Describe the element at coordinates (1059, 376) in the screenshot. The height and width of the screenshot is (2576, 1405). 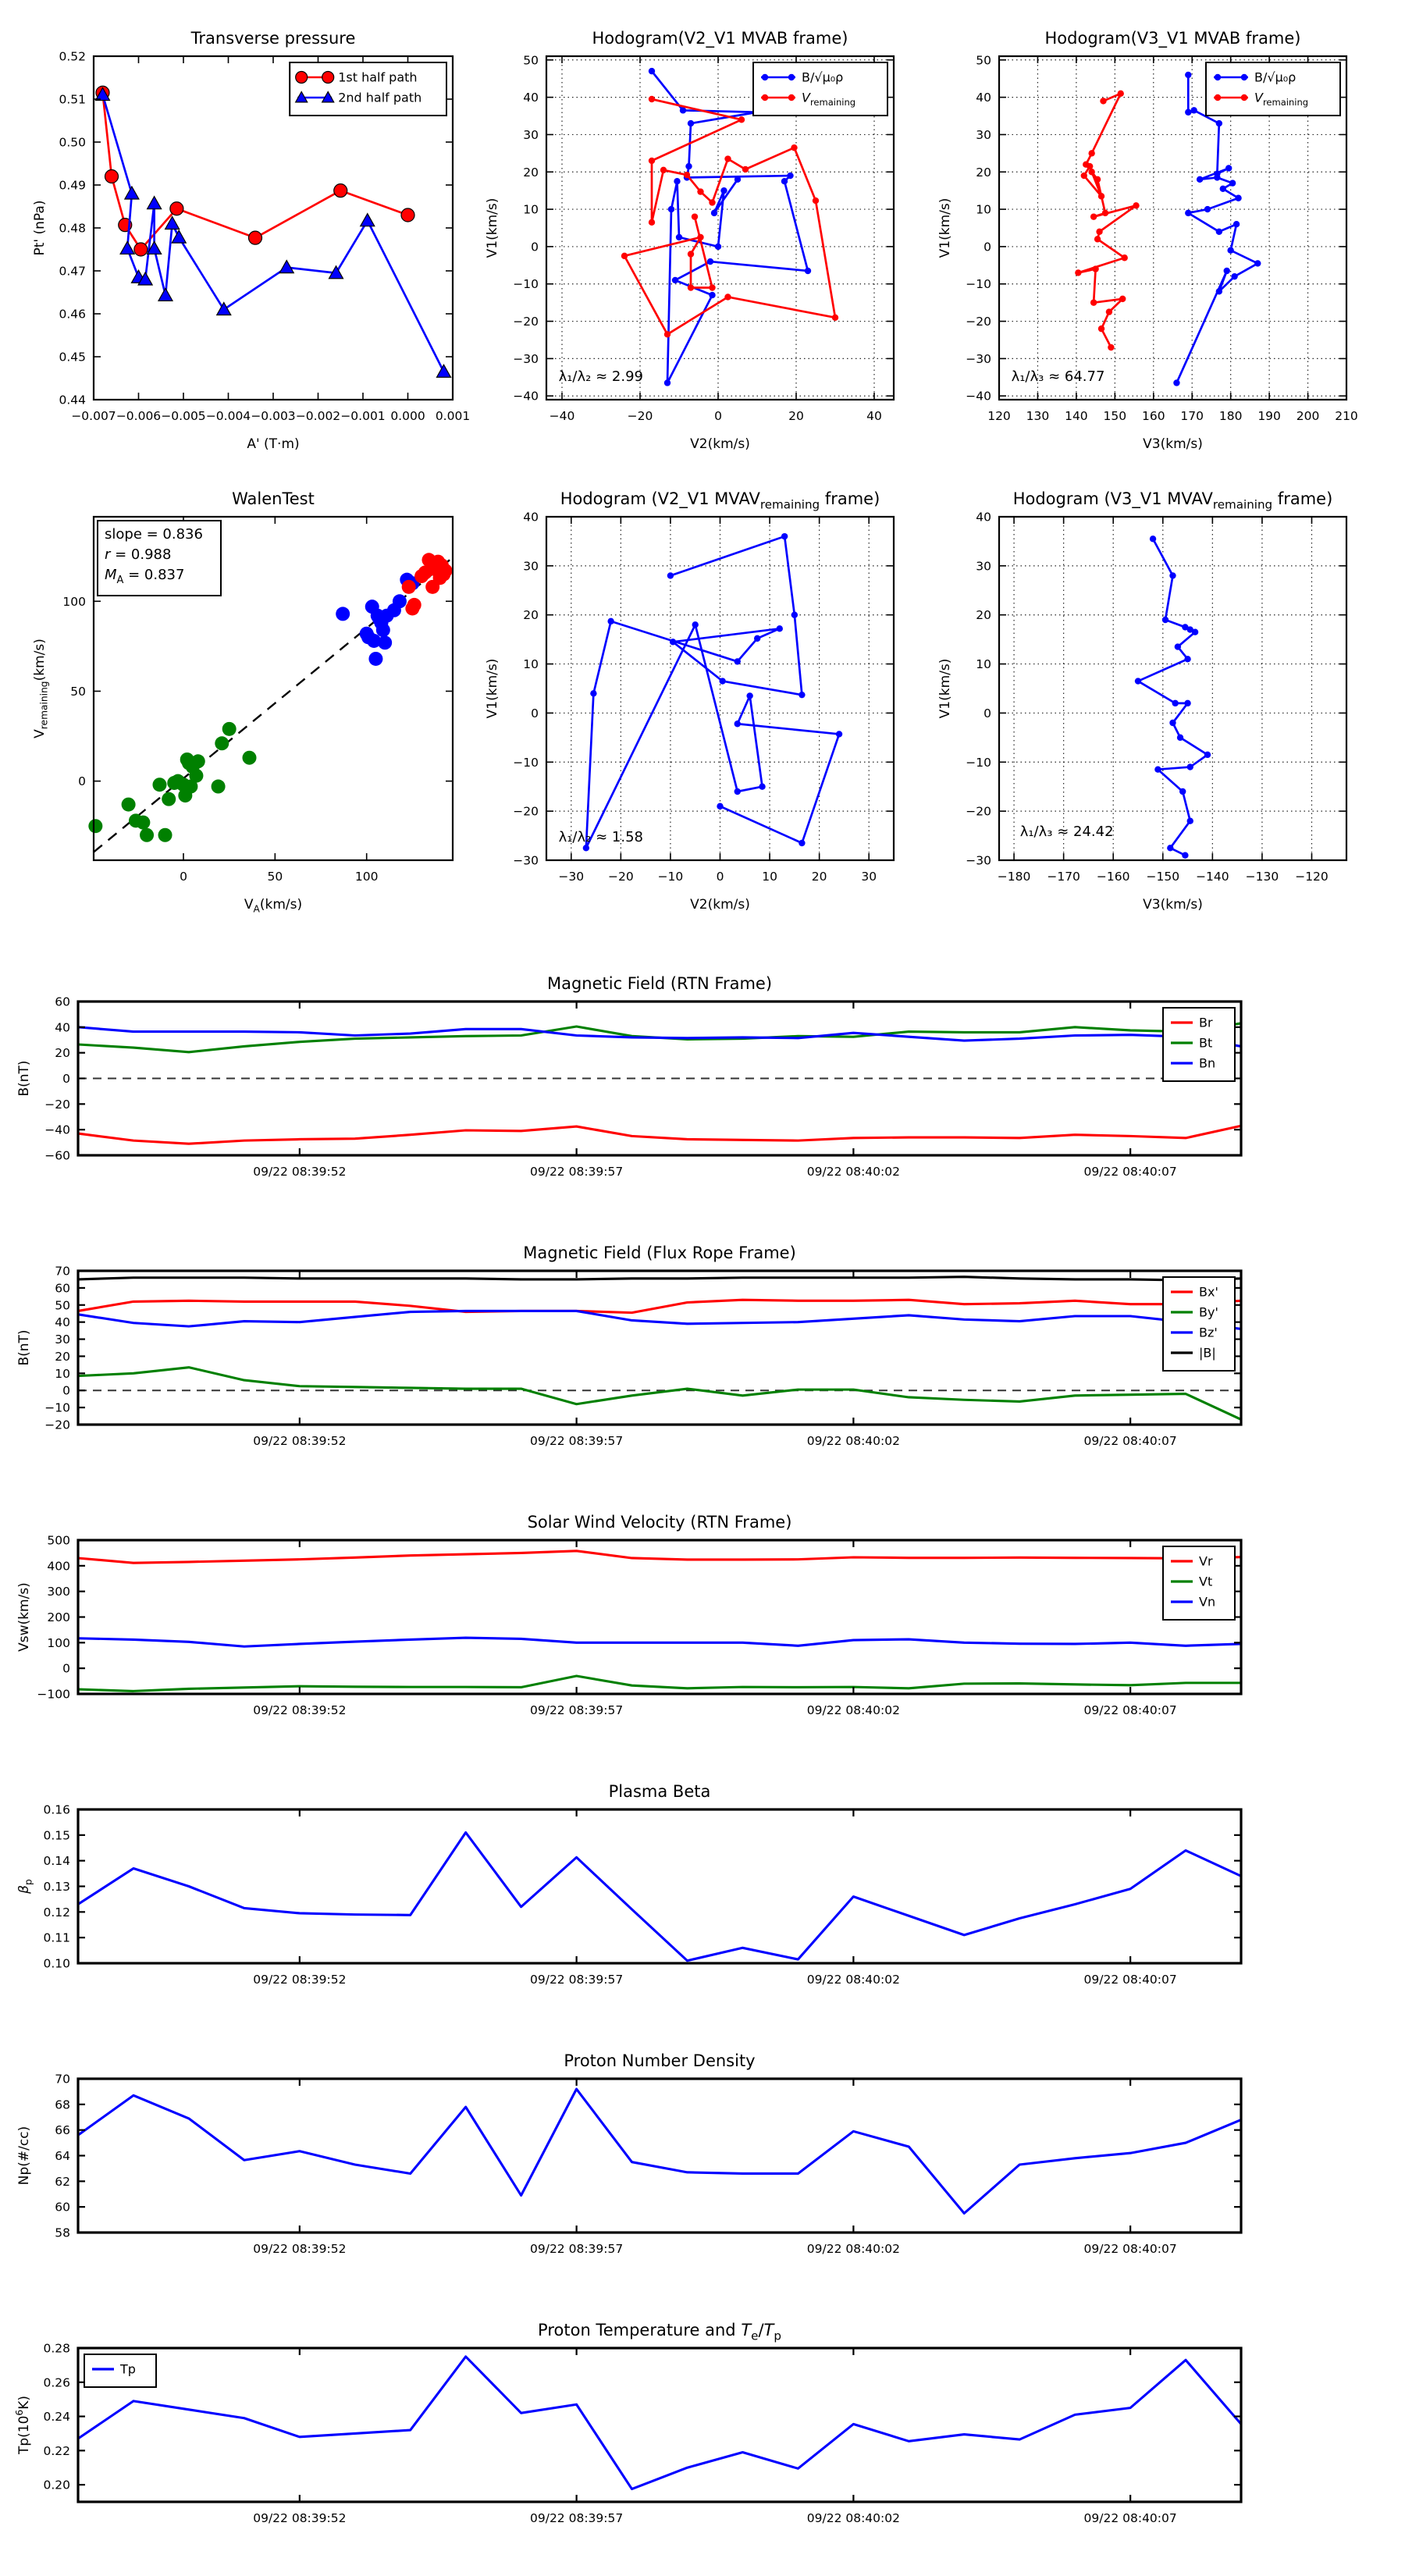
I see `annotation-eigenvalue-ratio: λ₁/λ₃ ≈ 64.77` at that location.